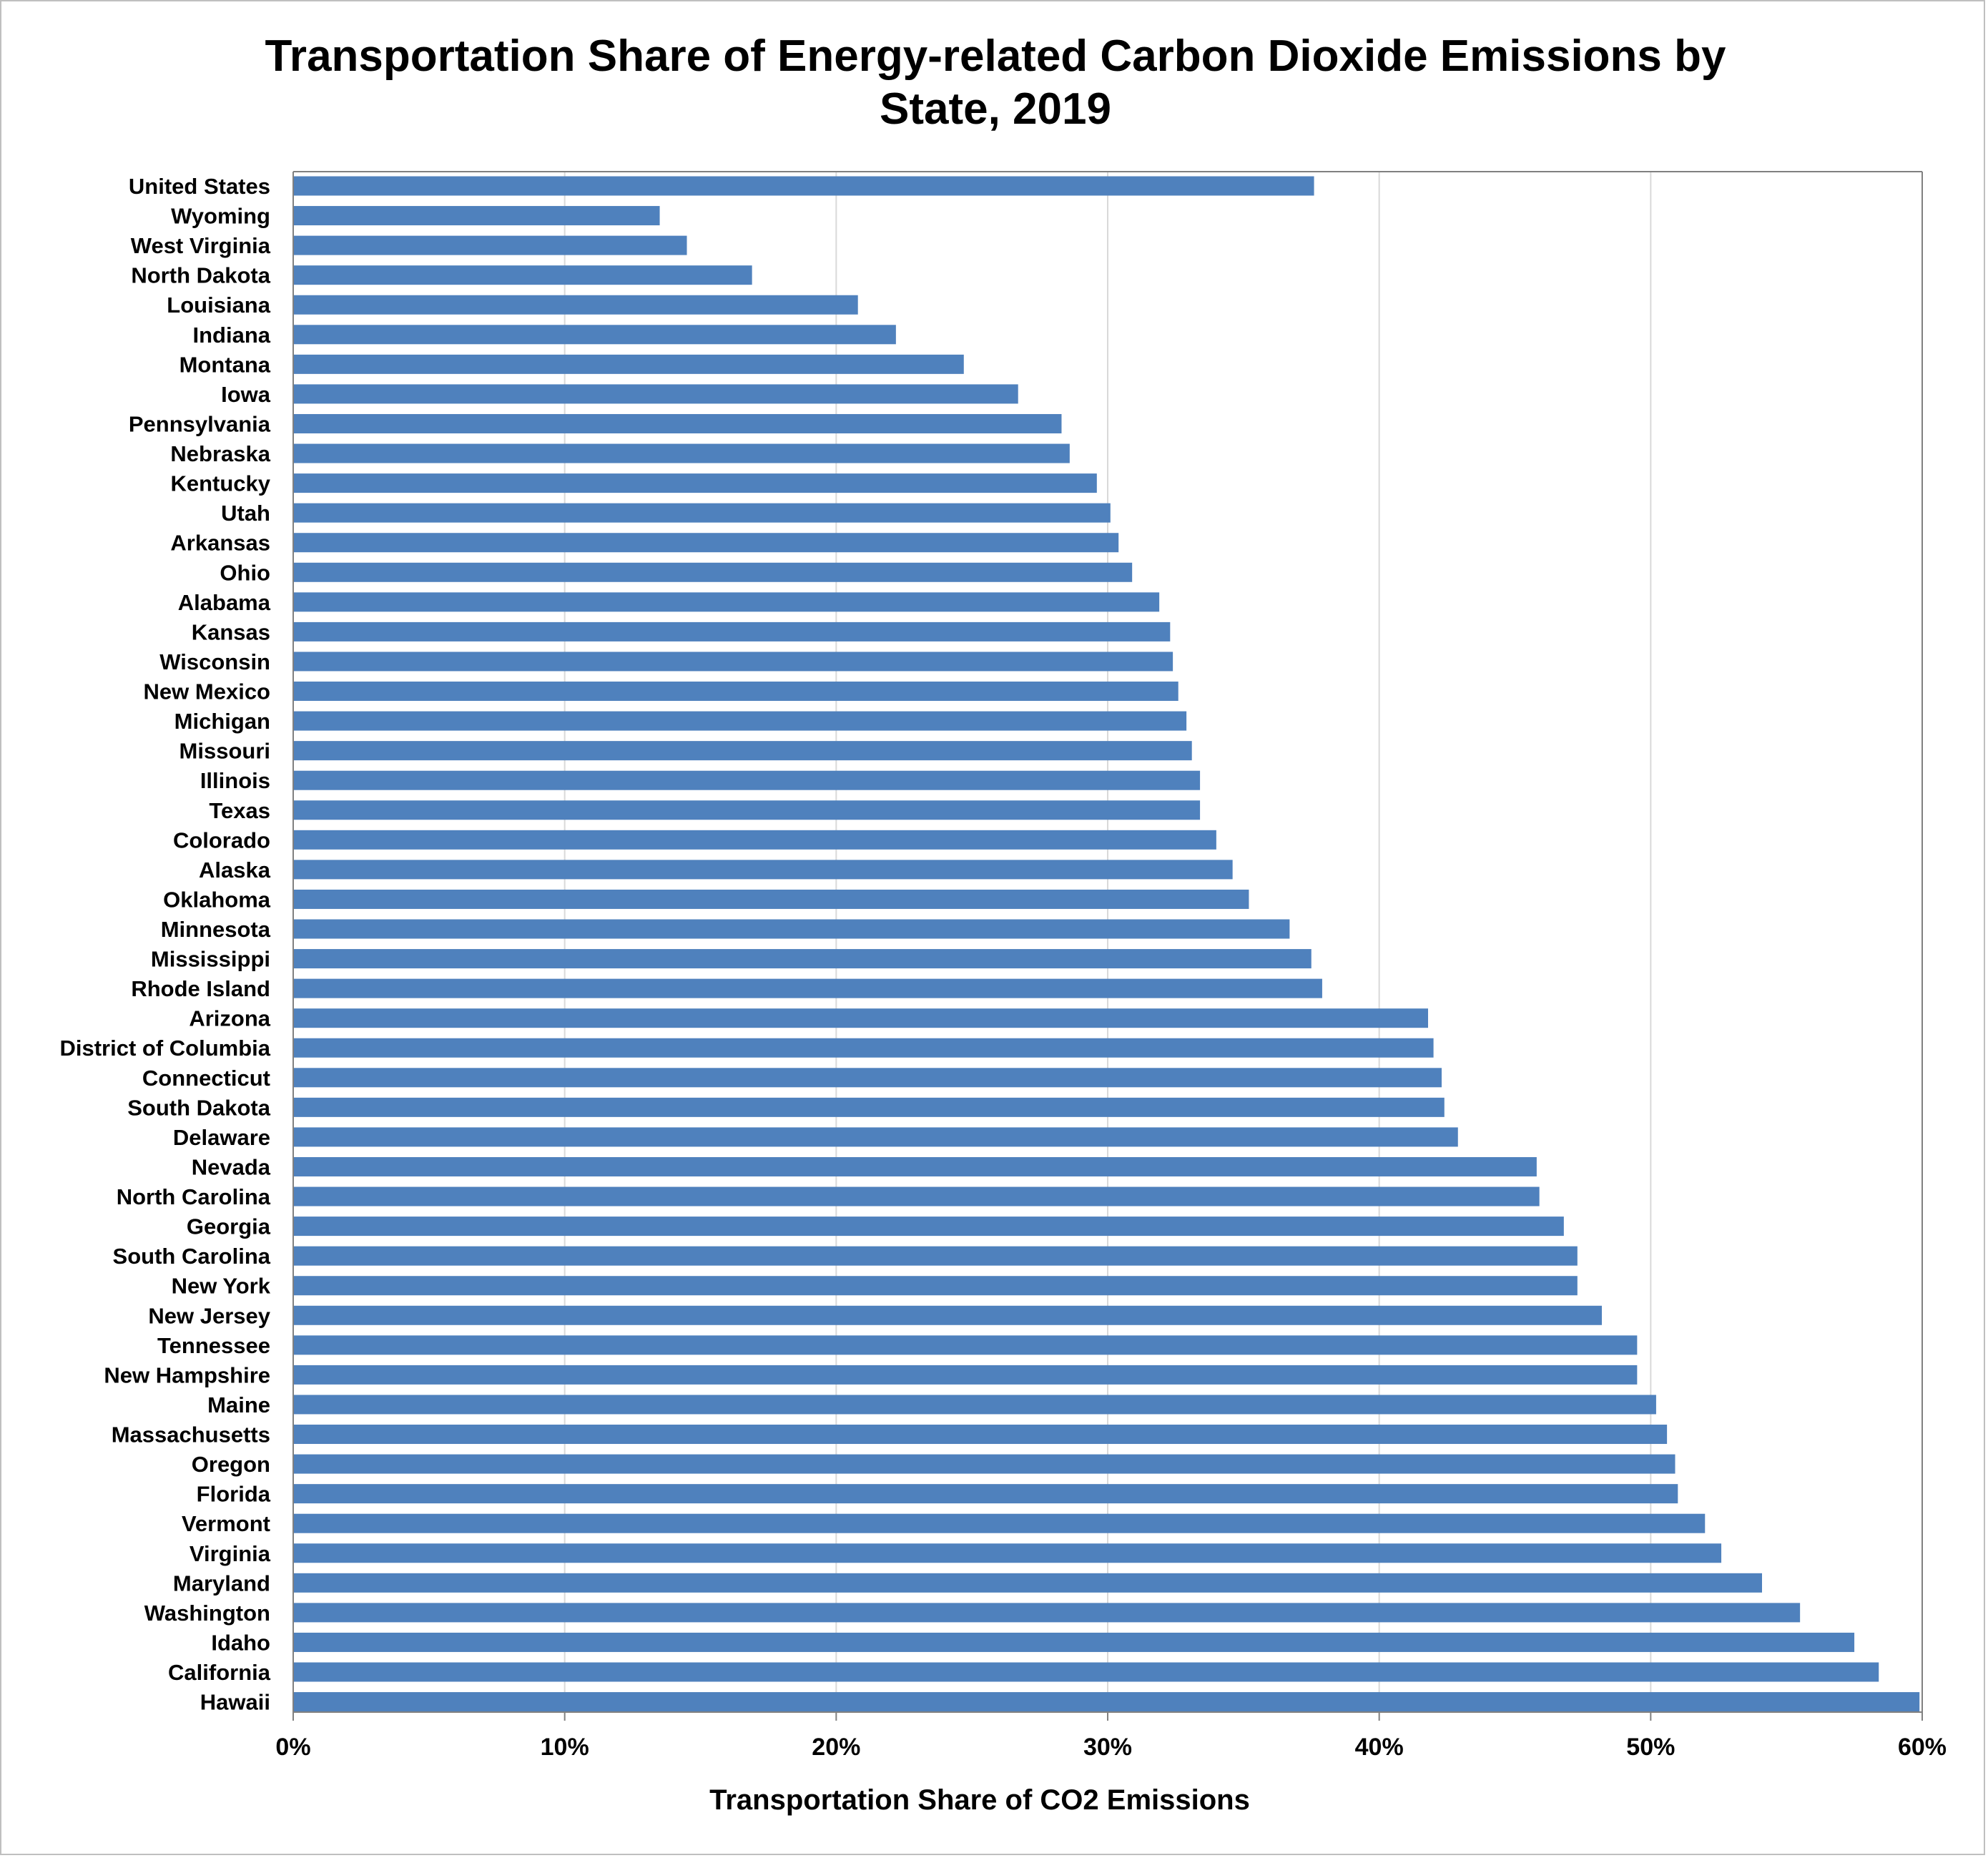 The width and height of the screenshot is (1988, 1858). Describe the element at coordinates (209, 1315) in the screenshot. I see `category-label: New Jersey` at that location.